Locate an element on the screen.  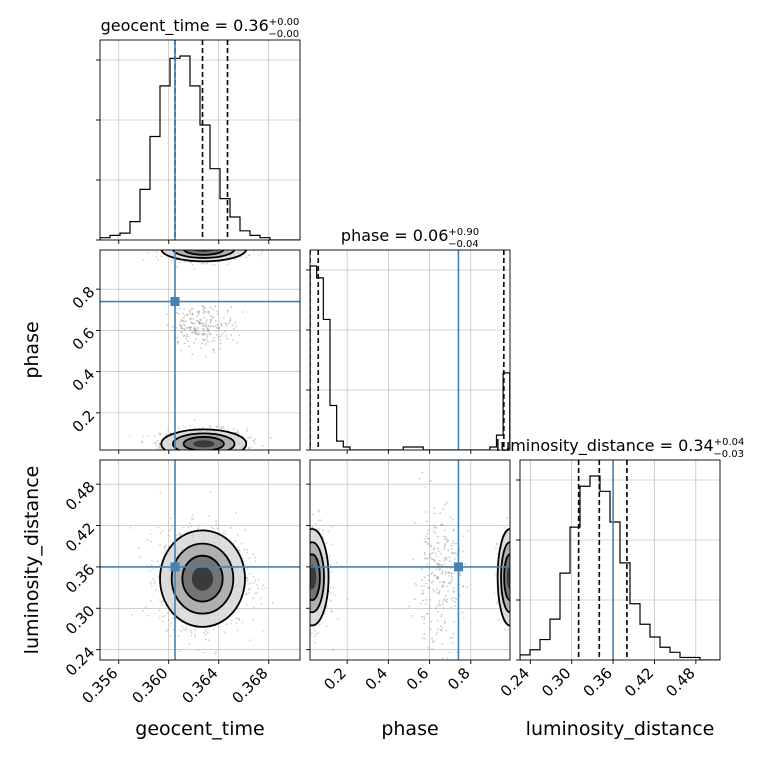
histogram-luminosity_distance is located at coordinates (620, 567).